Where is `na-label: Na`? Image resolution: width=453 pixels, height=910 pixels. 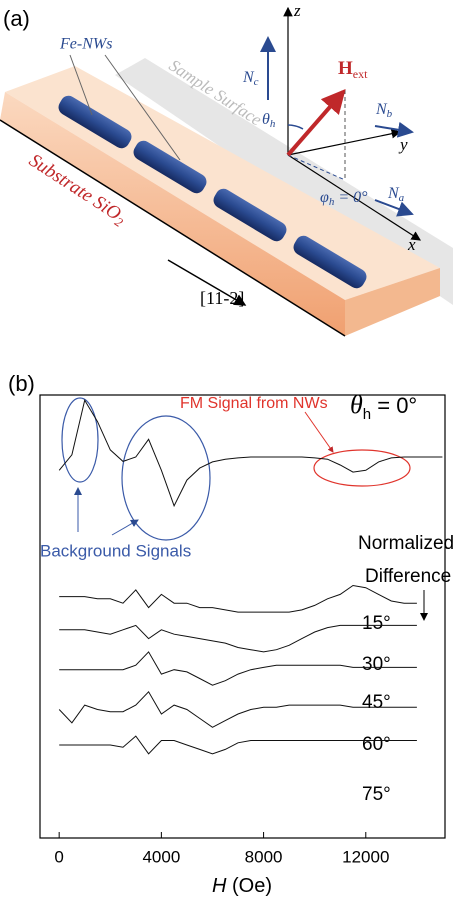 na-label: Na is located at coordinates (396, 194).